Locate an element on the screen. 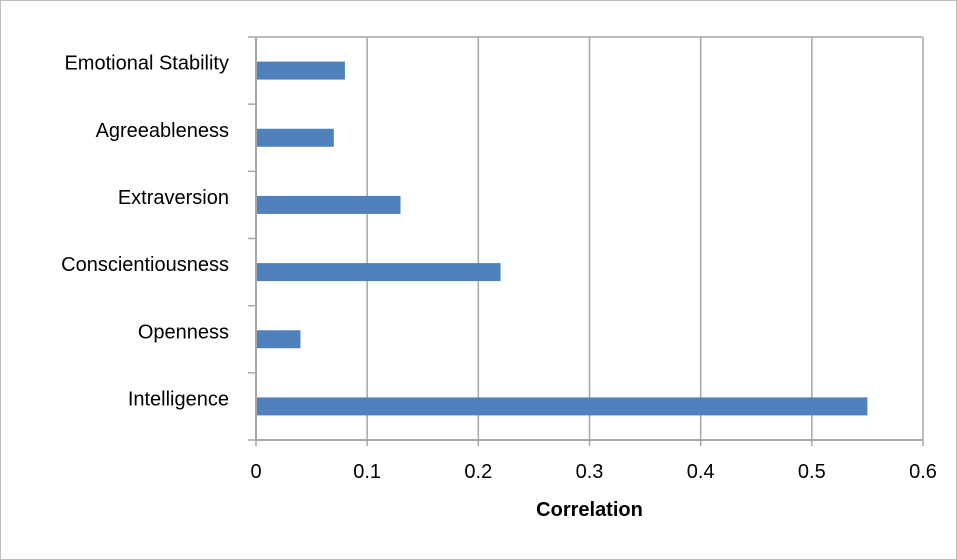 This screenshot has width=957, height=560. y-tick-label: Emotional Stability is located at coordinates (146, 64).